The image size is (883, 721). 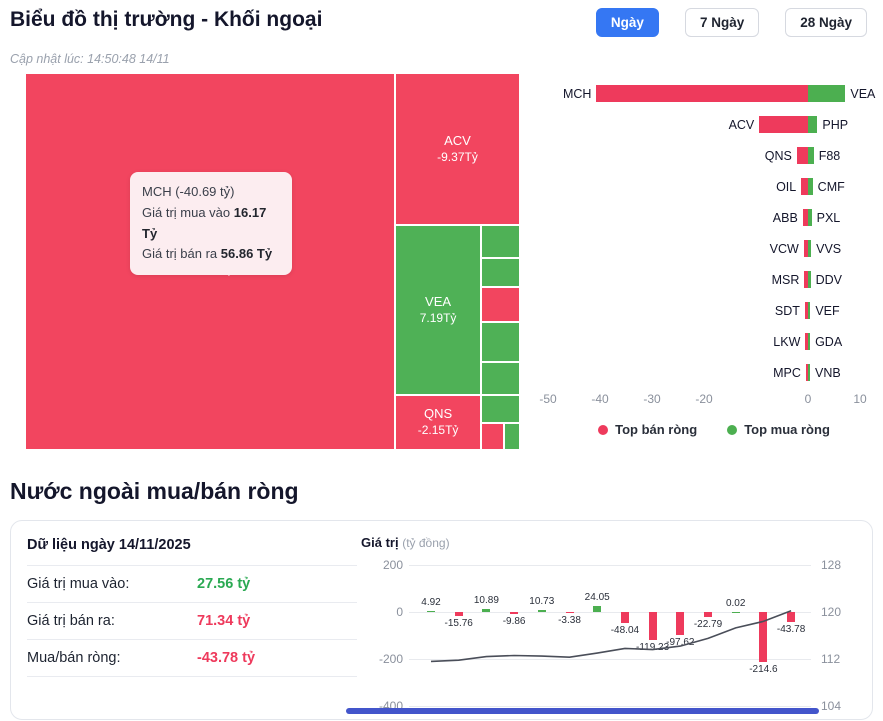 I want to click on y-axis-left-label: 0, so click(x=399, y=612).